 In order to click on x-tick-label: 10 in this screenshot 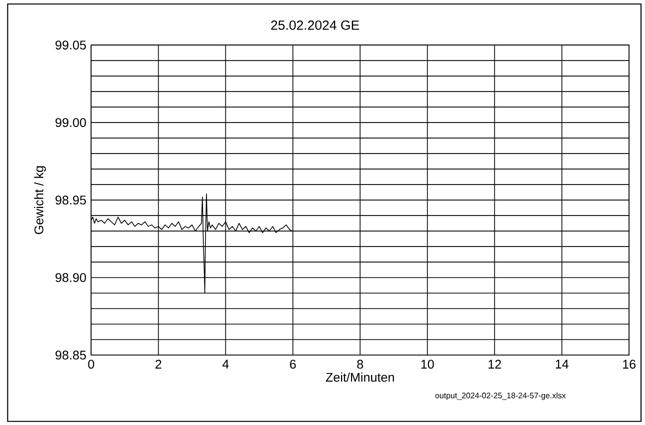, I will do `click(427, 364)`.